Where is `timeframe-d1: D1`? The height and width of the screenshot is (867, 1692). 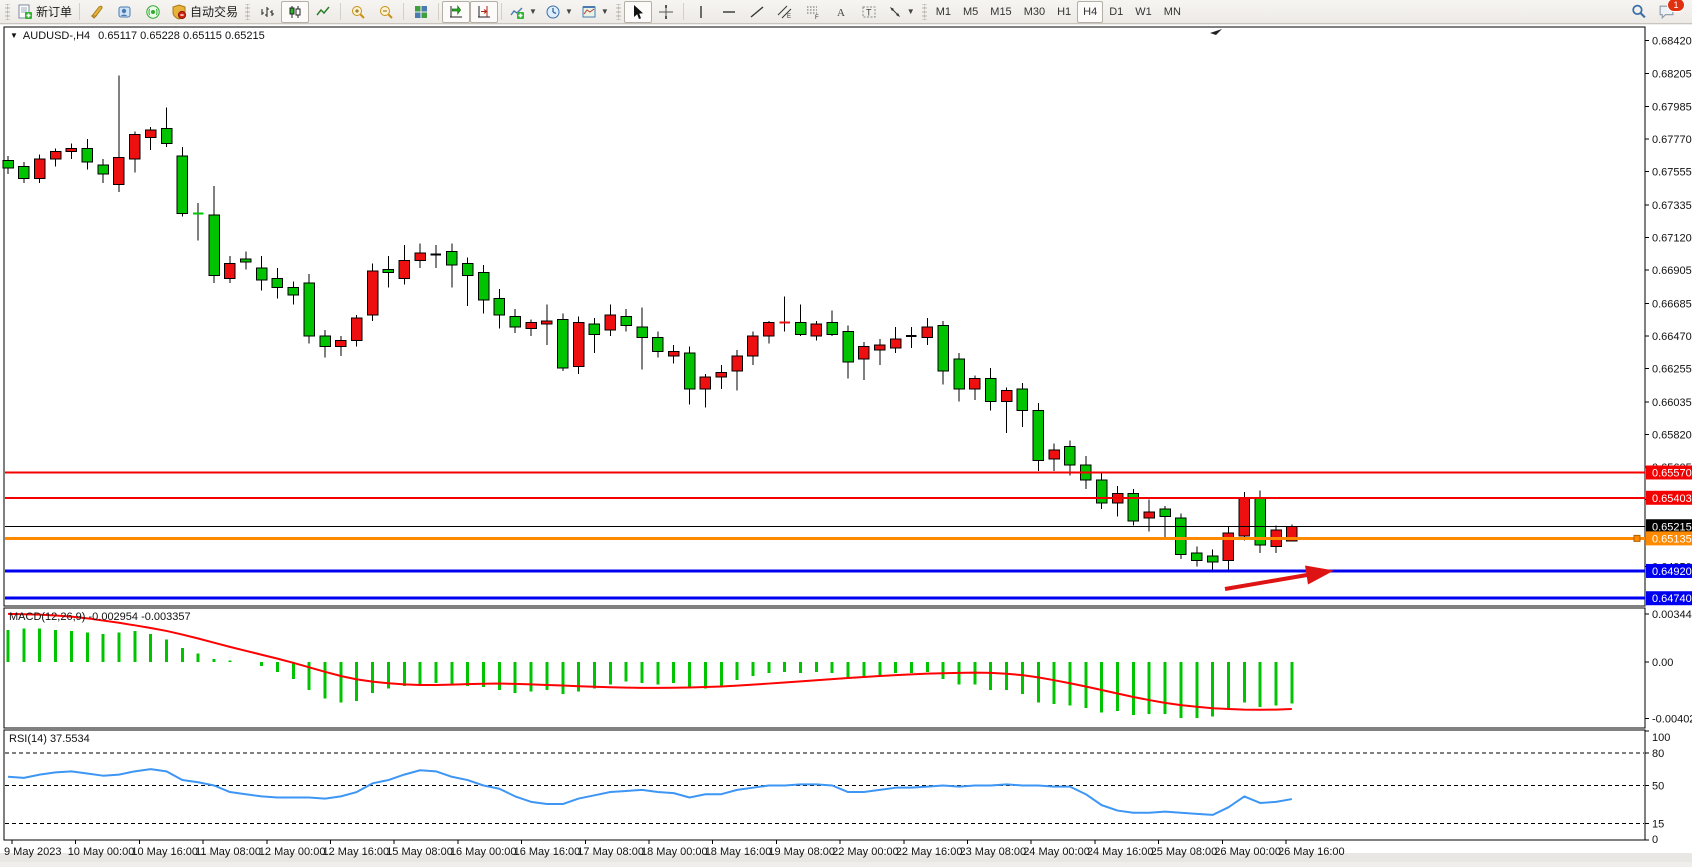 timeframe-d1: D1 is located at coordinates (1116, 11).